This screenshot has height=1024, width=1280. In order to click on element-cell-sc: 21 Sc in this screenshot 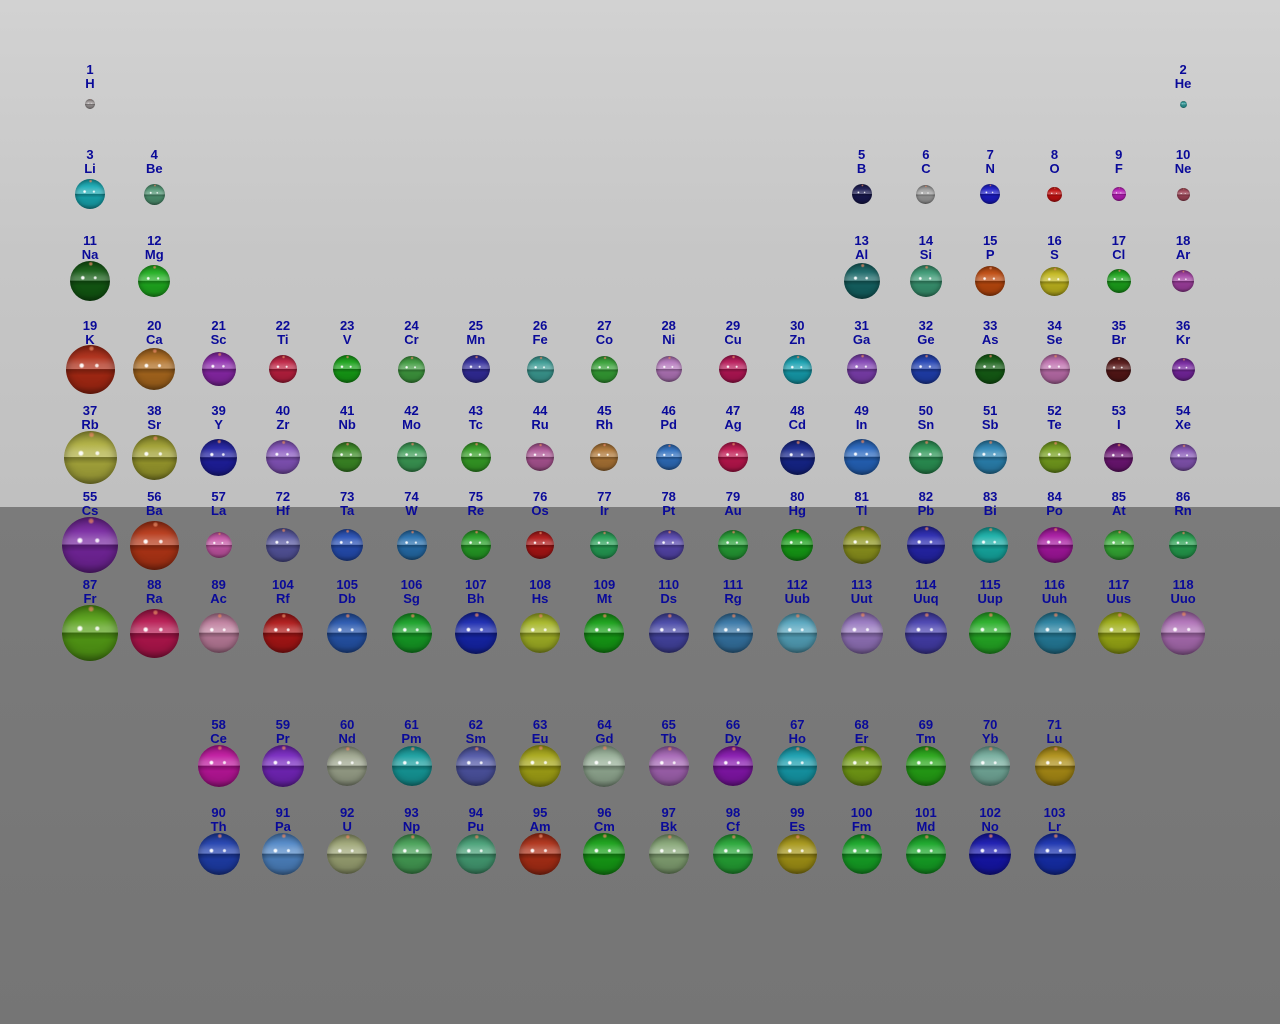, I will do `click(219, 361)`.